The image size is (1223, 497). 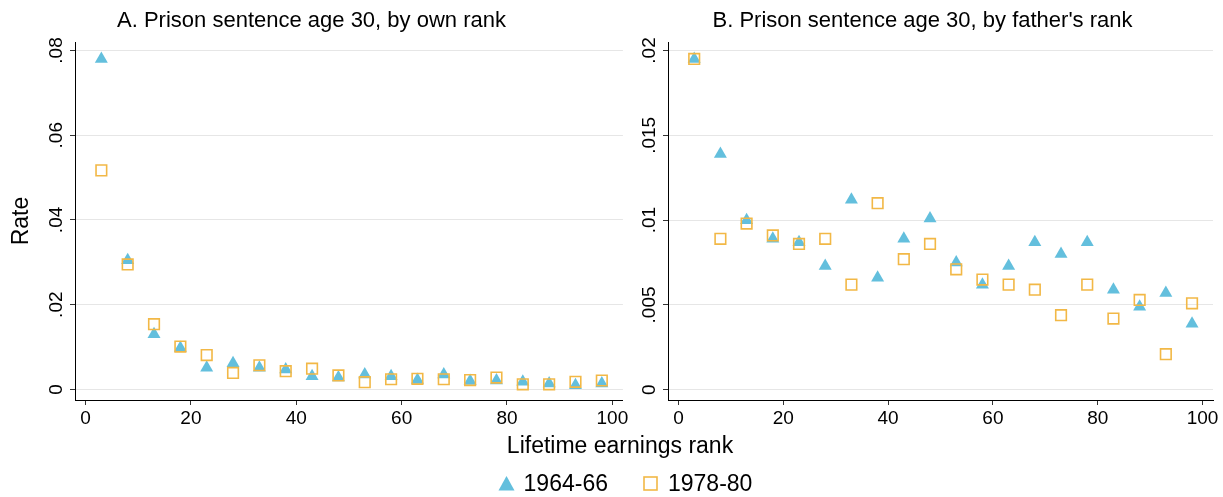 What do you see at coordinates (923, 20) in the screenshot?
I see `chart-title: B. Prison sentence age 30, by father's rank` at bounding box center [923, 20].